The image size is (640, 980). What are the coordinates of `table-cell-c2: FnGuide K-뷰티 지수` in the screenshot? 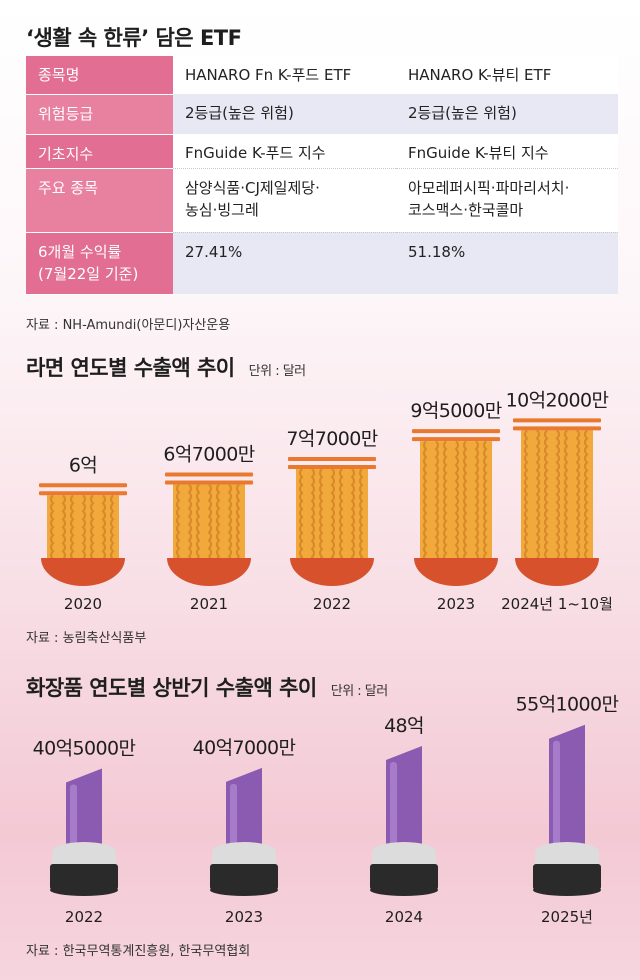 It's located at (507, 151).